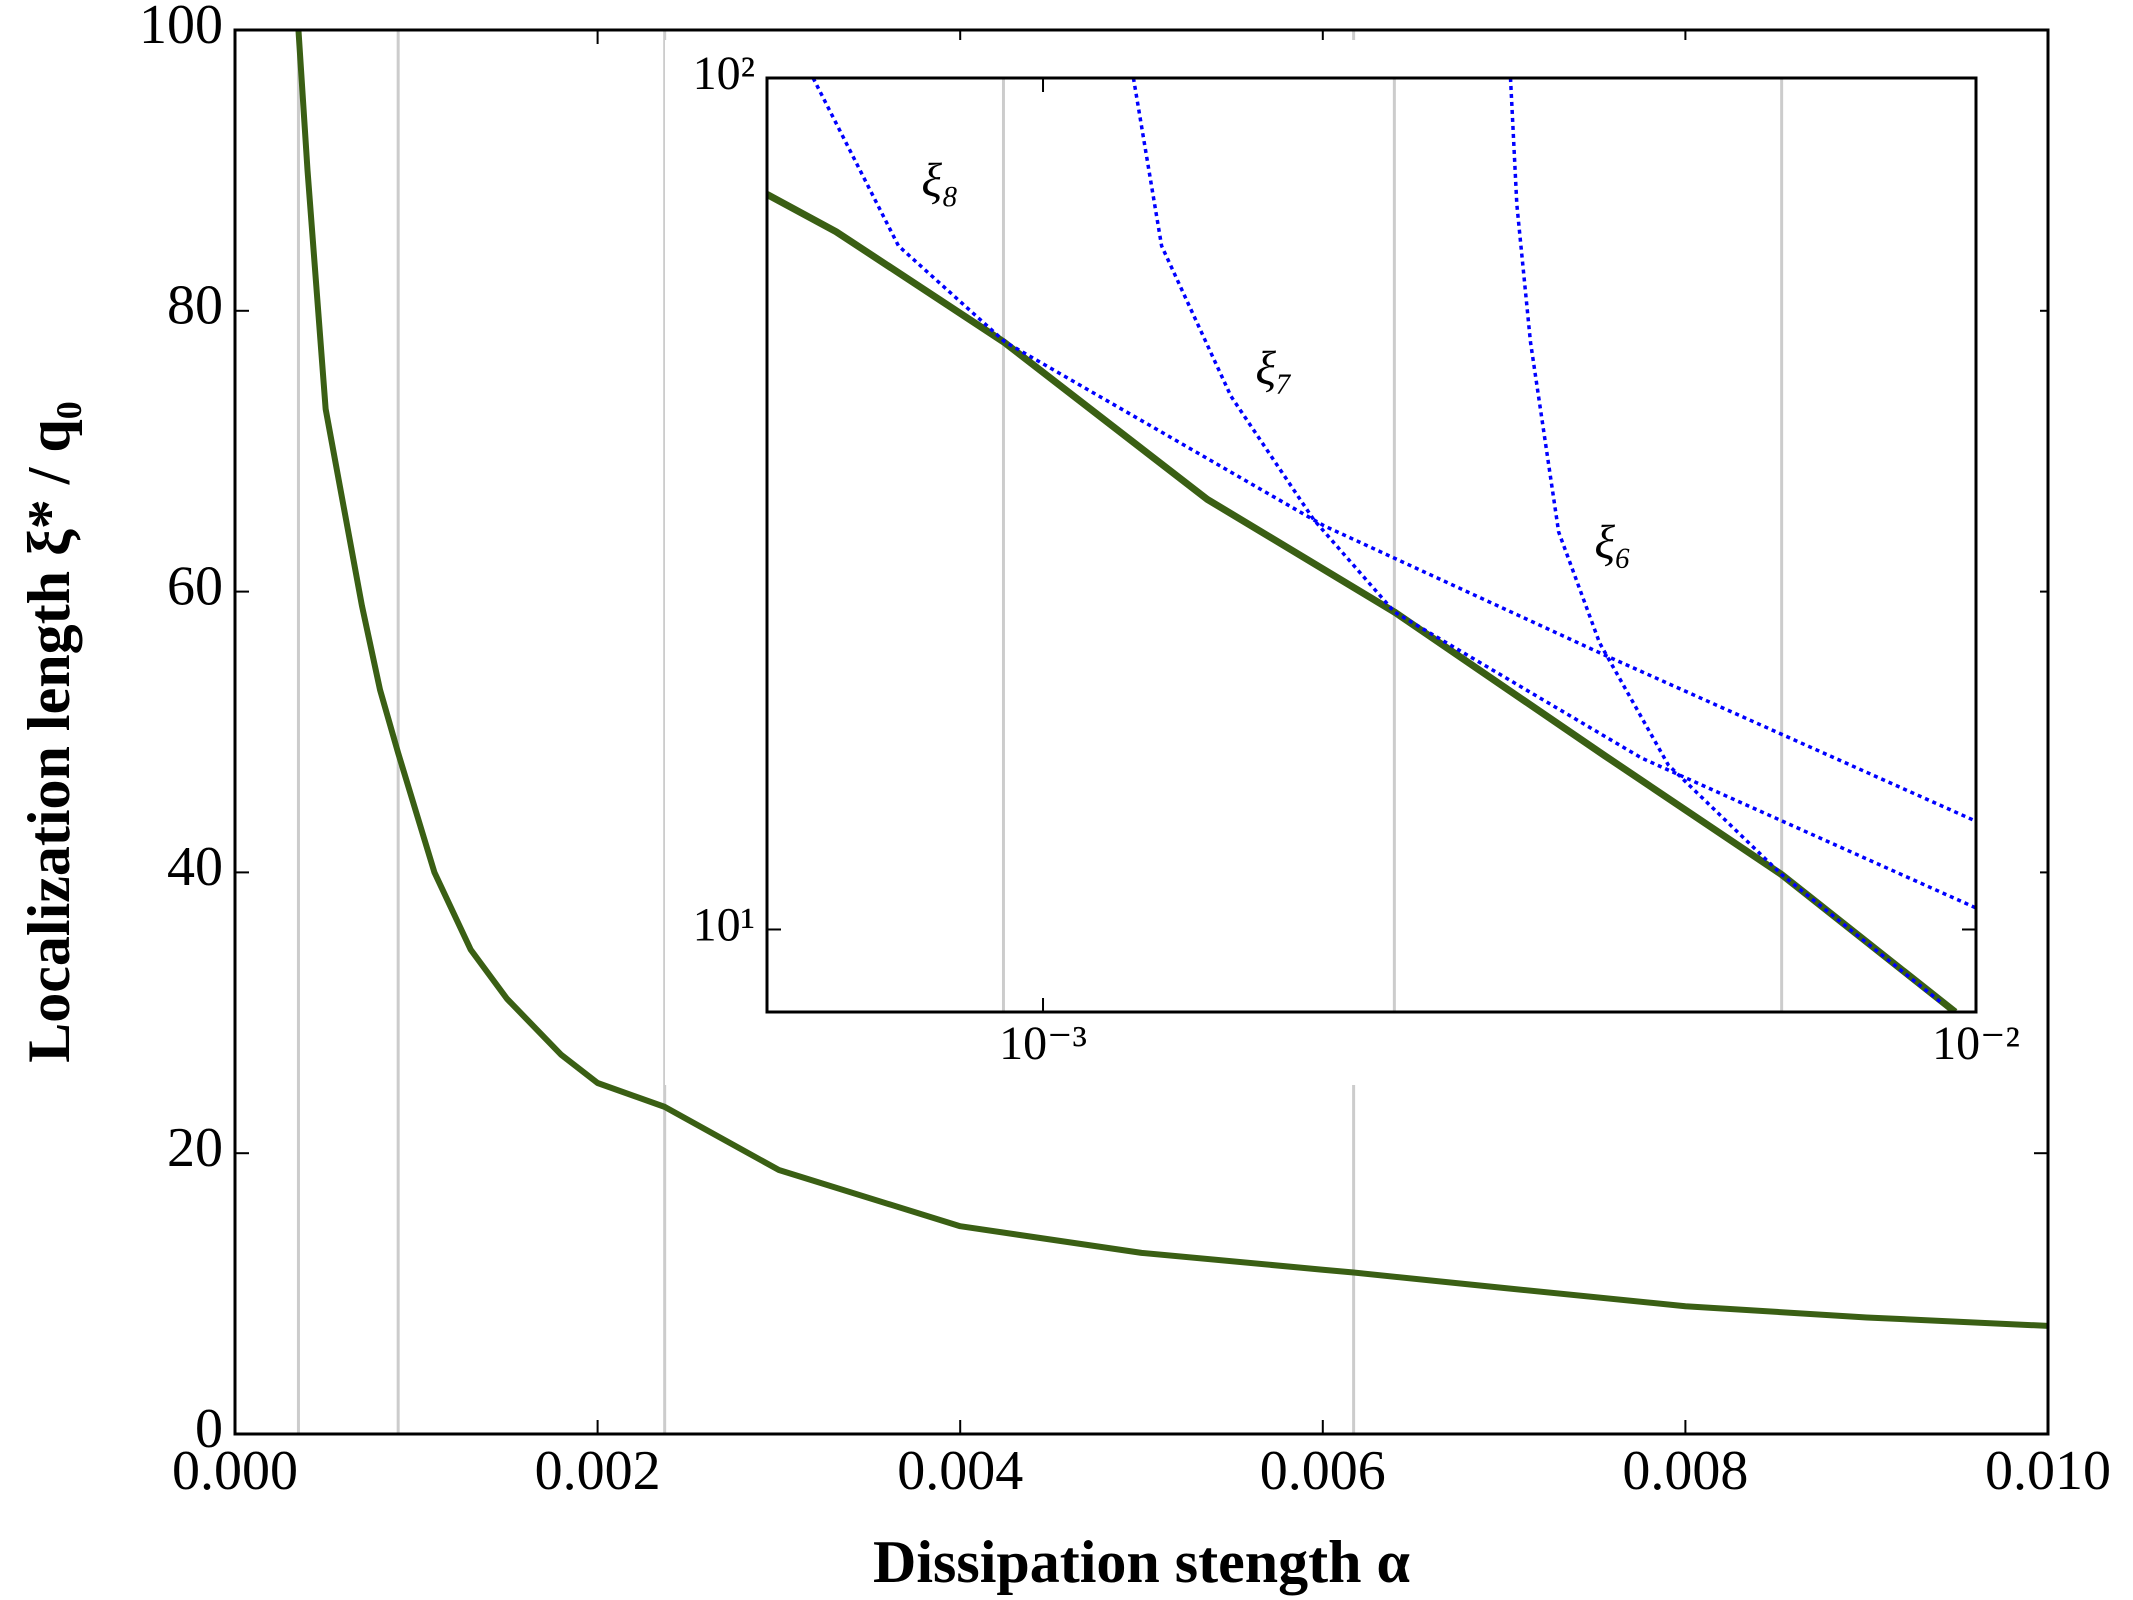 The height and width of the screenshot is (1600, 2133). What do you see at coordinates (195, 867) in the screenshot?
I see `y-tick-label: 40` at bounding box center [195, 867].